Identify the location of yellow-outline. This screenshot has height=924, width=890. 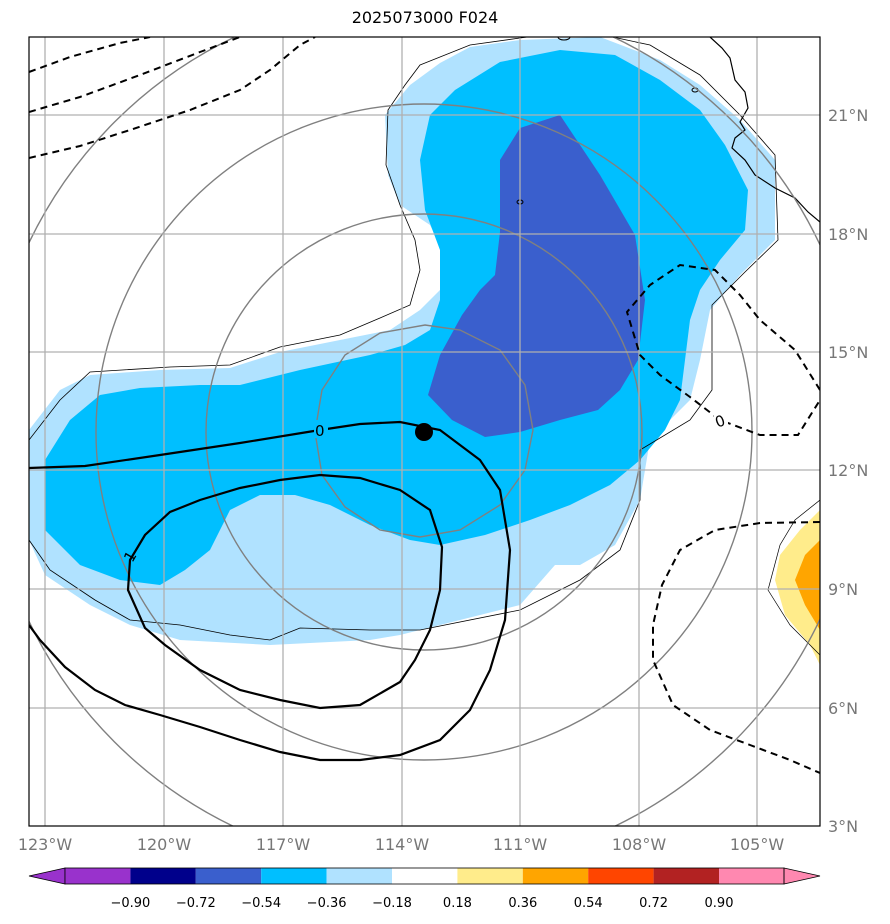
(793, 577).